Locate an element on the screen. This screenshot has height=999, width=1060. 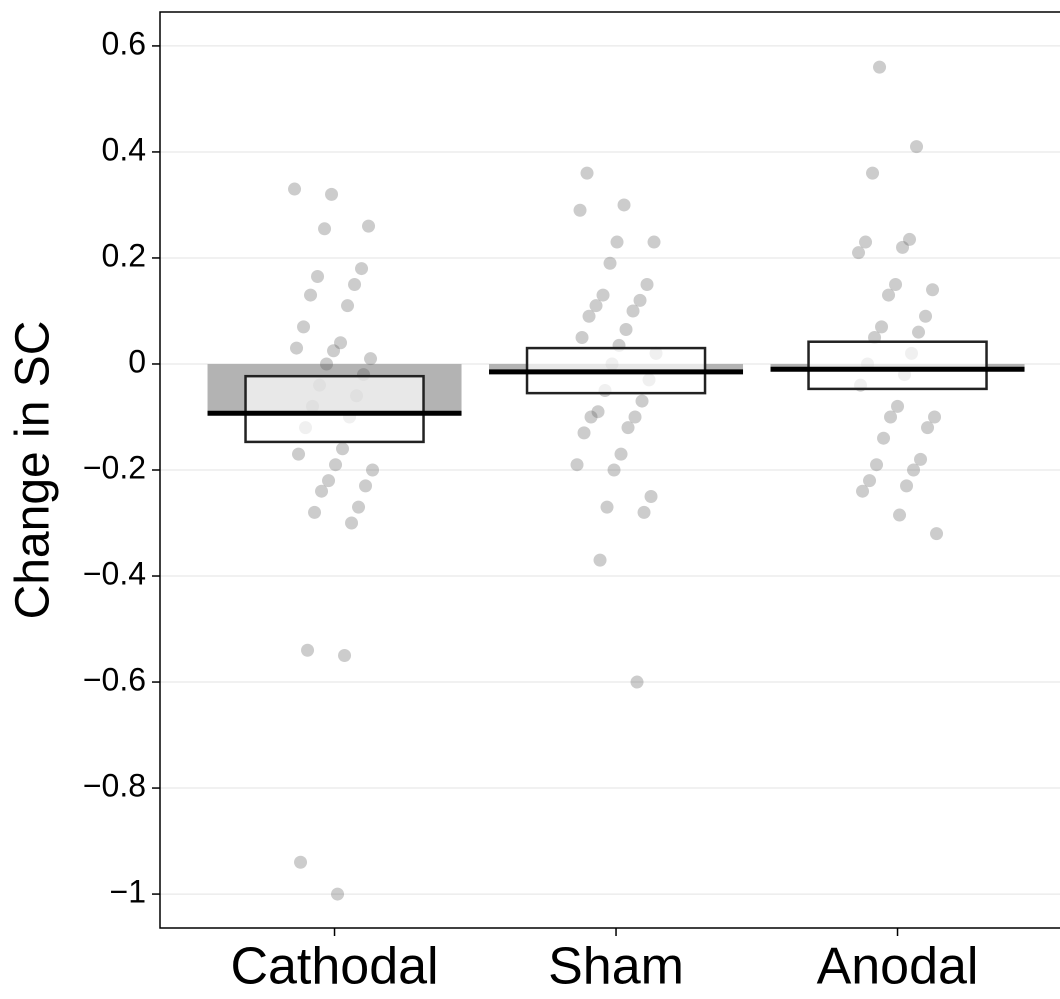
y-tick-label: −0.4 is located at coordinates (114, 573).